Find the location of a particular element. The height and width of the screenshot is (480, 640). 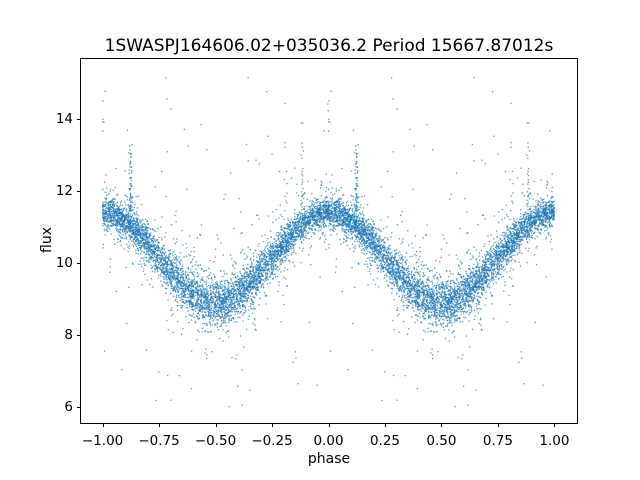

y-axis-label: flux is located at coordinates (47, 240).